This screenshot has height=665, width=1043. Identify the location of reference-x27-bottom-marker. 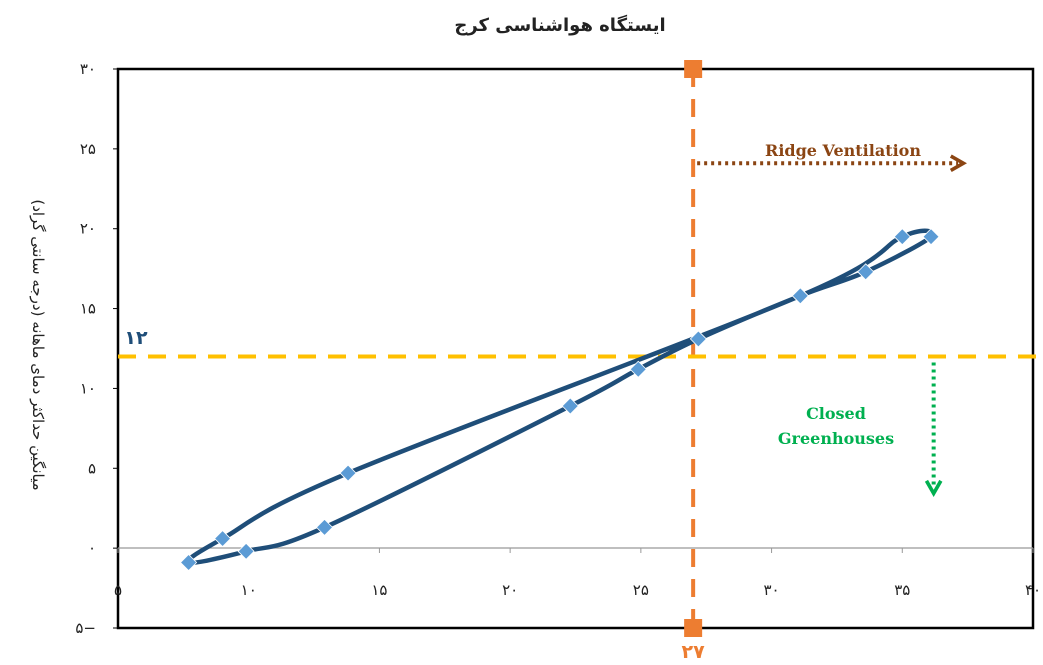
(693, 628).